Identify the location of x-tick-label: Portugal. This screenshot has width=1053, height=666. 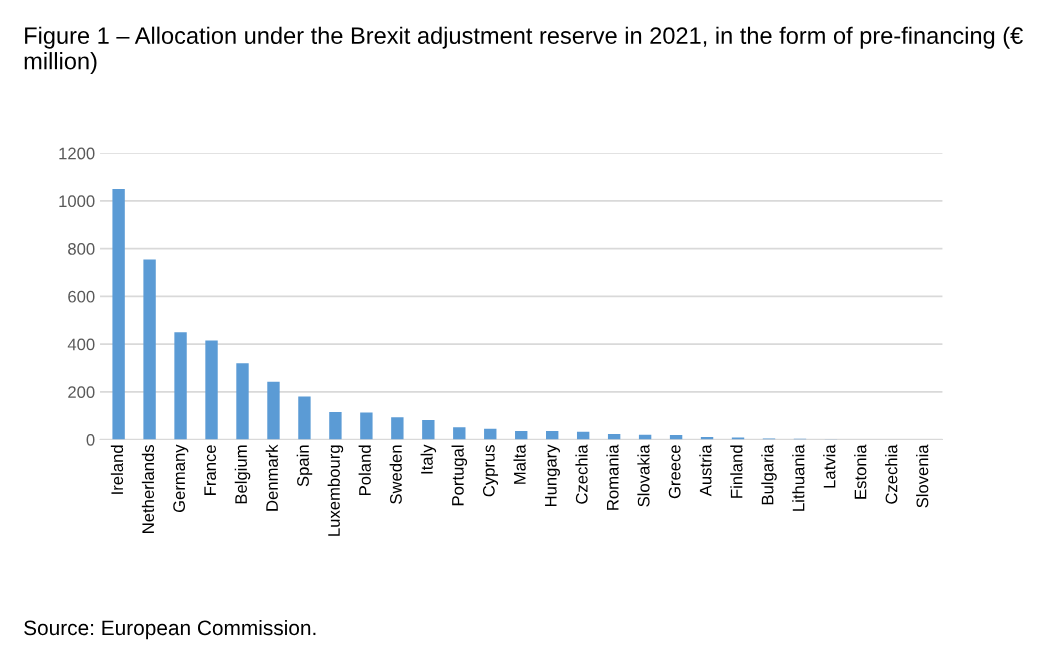
(459, 475).